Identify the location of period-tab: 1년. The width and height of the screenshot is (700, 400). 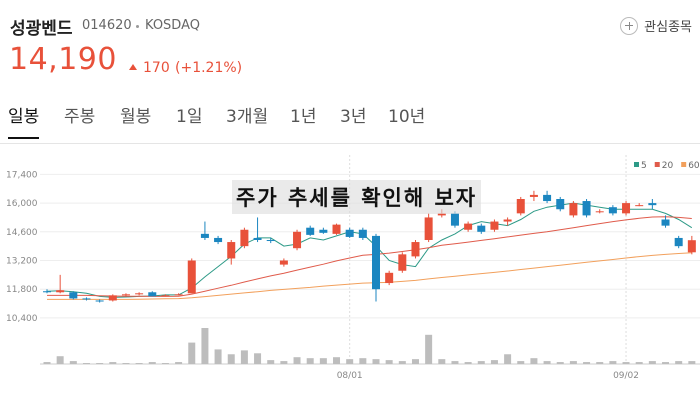
(303, 117).